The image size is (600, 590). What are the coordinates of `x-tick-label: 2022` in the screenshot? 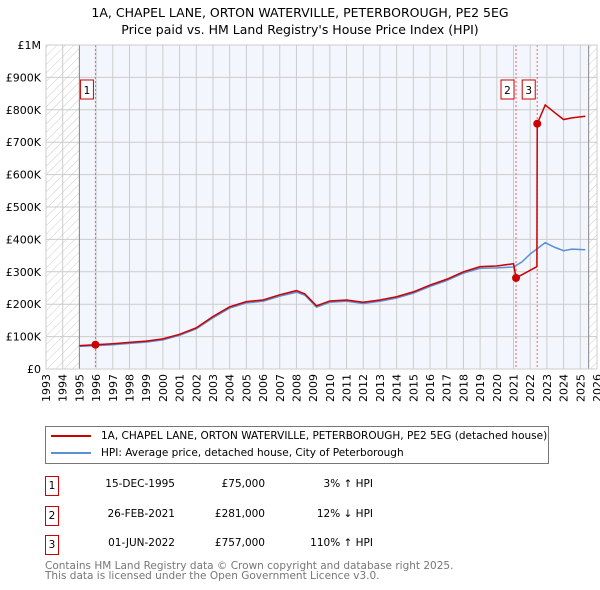 It's located at (530, 388).